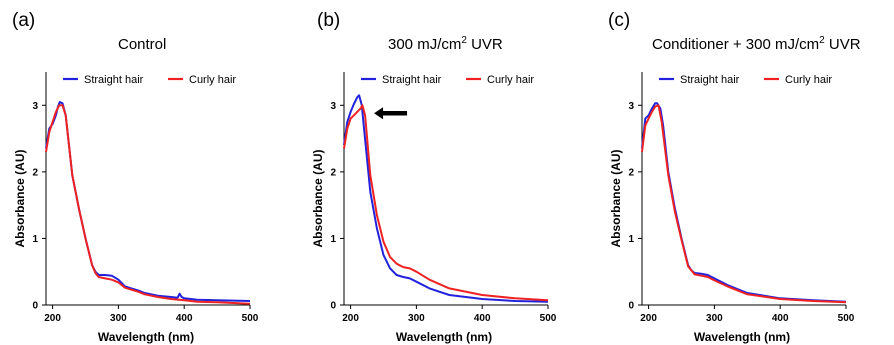 Image resolution: width=894 pixels, height=345 pixels. I want to click on title-text: Control, so click(142, 44).